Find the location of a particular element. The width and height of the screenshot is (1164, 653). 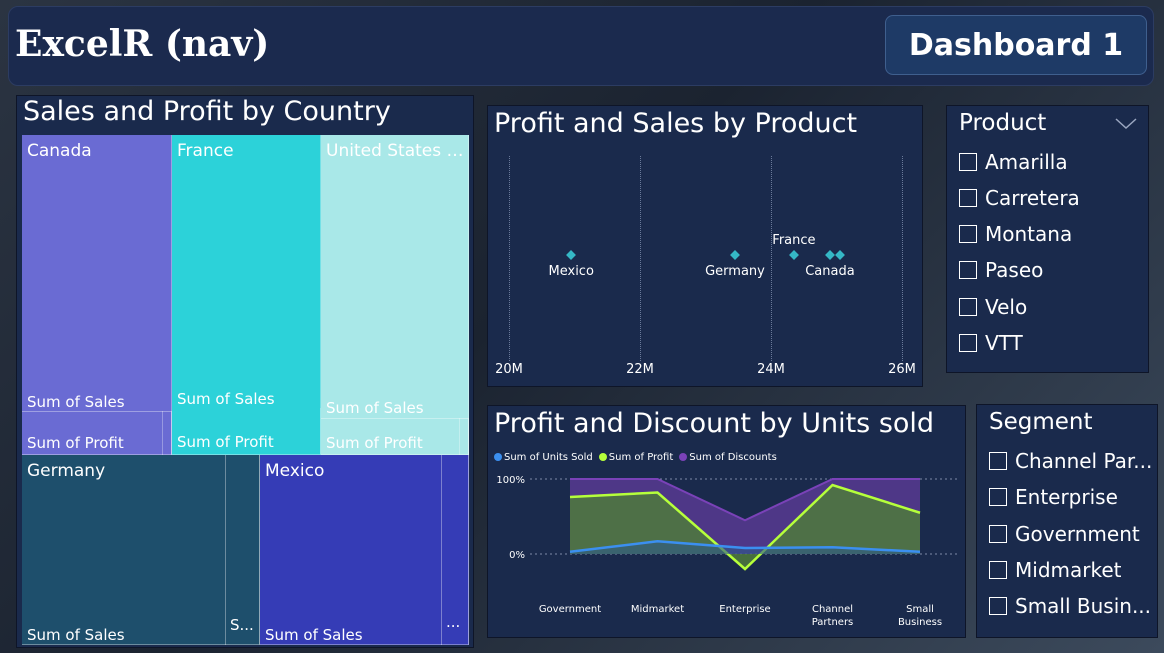

option-label: Government is located at coordinates (1077, 534).